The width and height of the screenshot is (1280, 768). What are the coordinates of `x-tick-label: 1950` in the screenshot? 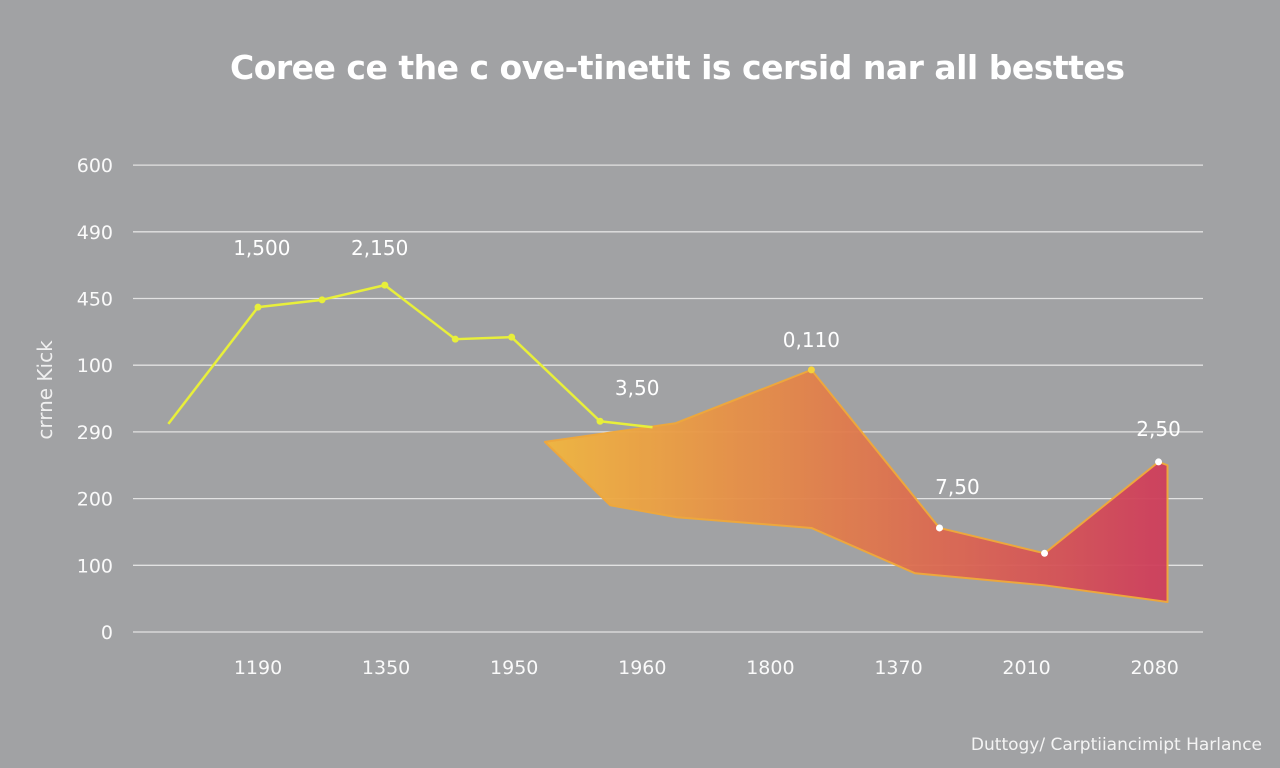 It's located at (514, 668).